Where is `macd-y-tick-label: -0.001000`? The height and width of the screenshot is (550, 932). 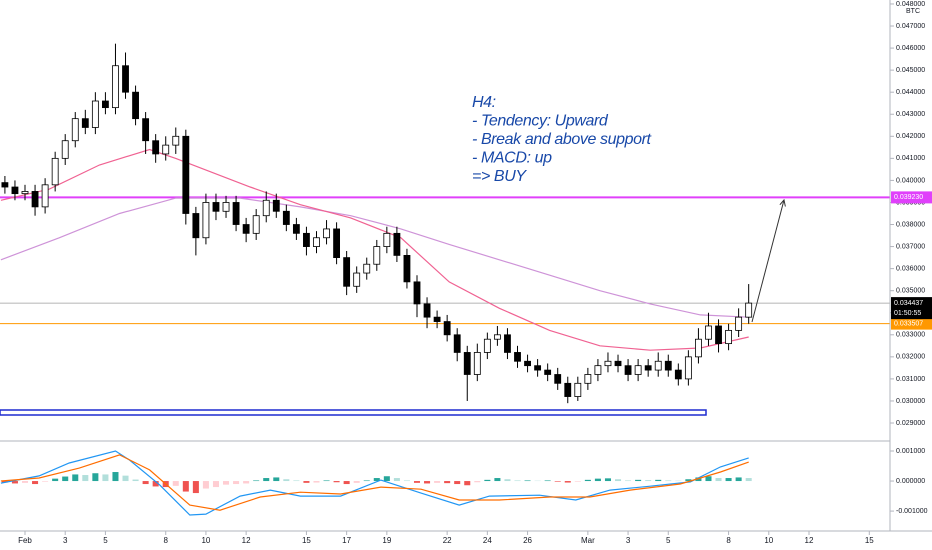 macd-y-tick-label: -0.001000 is located at coordinates (912, 511).